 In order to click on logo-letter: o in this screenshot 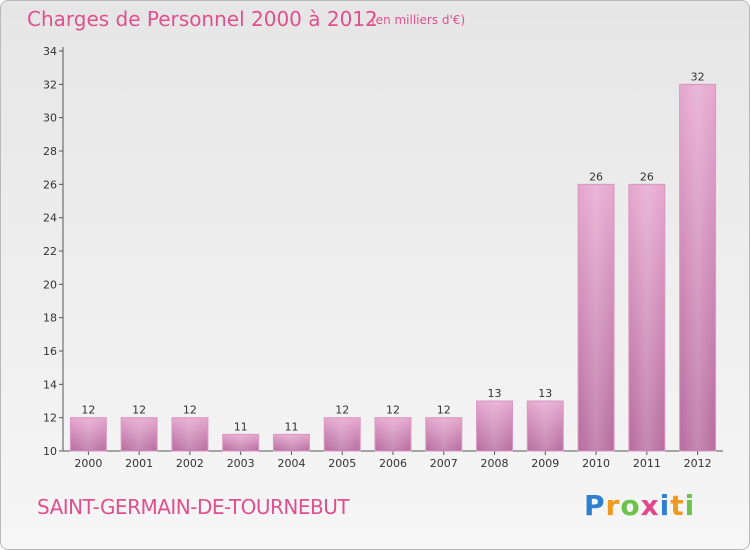, I will do `click(630, 505)`.